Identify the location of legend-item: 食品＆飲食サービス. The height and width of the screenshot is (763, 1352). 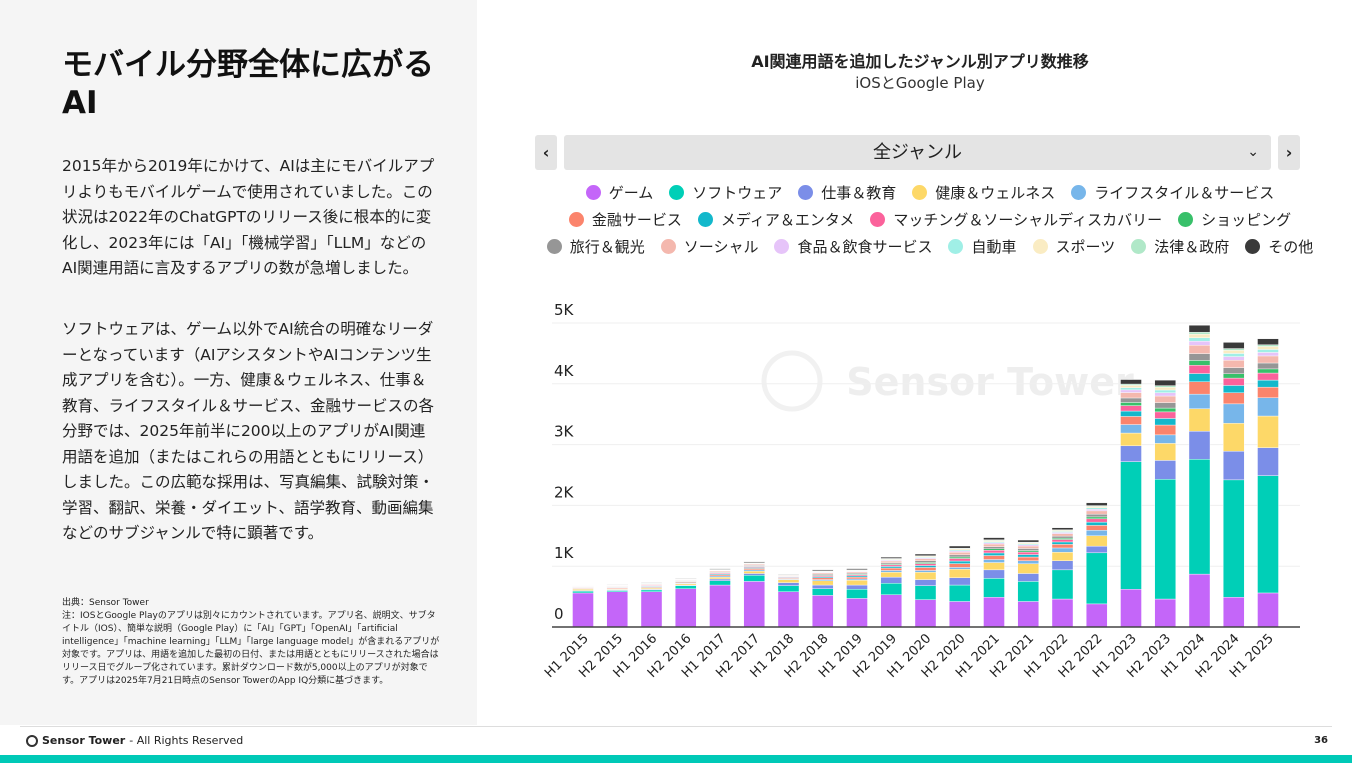
(853, 246).